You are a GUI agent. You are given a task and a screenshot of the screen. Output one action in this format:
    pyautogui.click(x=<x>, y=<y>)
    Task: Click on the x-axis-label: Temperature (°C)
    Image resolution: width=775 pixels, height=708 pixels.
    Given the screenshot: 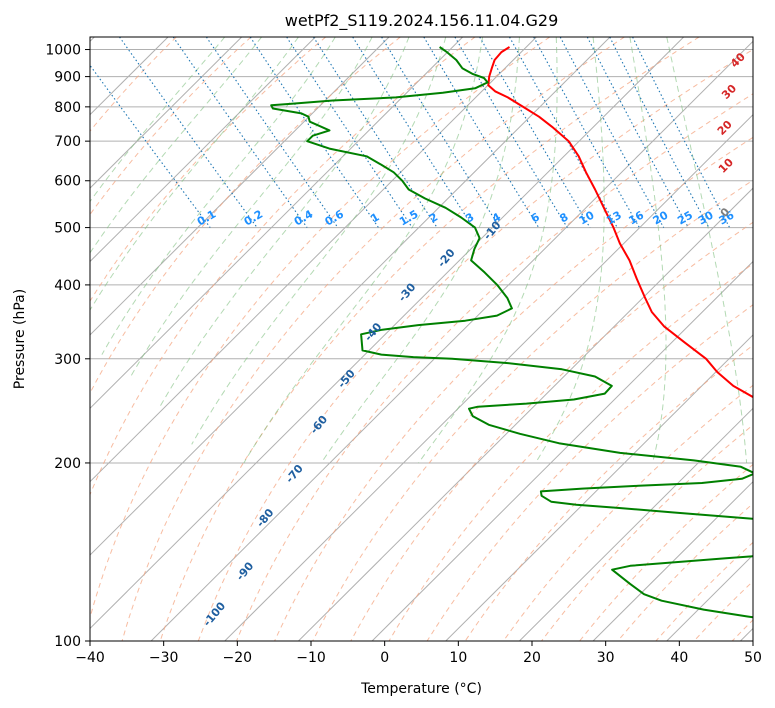 What is the action you would take?
    pyautogui.click(x=421, y=689)
    